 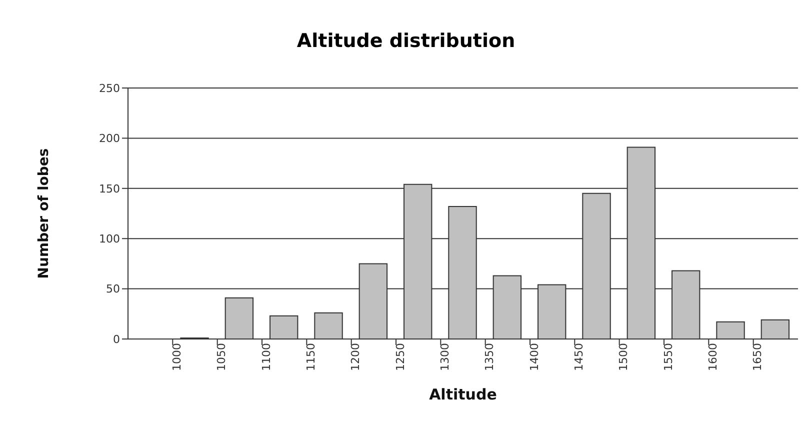 What do you see at coordinates (463, 395) in the screenshot?
I see `x-axis-title: Altitude` at bounding box center [463, 395].